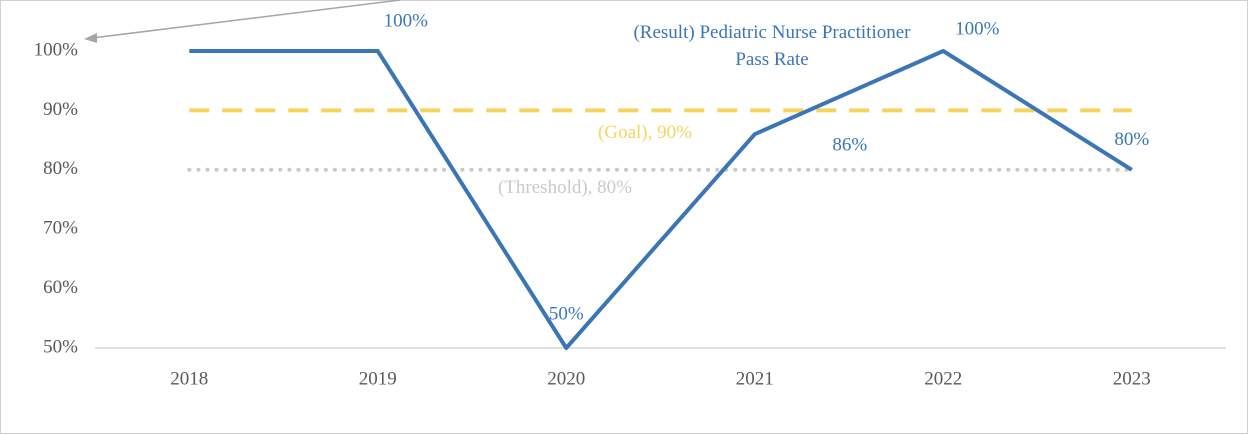  What do you see at coordinates (60, 287) in the screenshot?
I see `y-tick-label: 60%` at bounding box center [60, 287].